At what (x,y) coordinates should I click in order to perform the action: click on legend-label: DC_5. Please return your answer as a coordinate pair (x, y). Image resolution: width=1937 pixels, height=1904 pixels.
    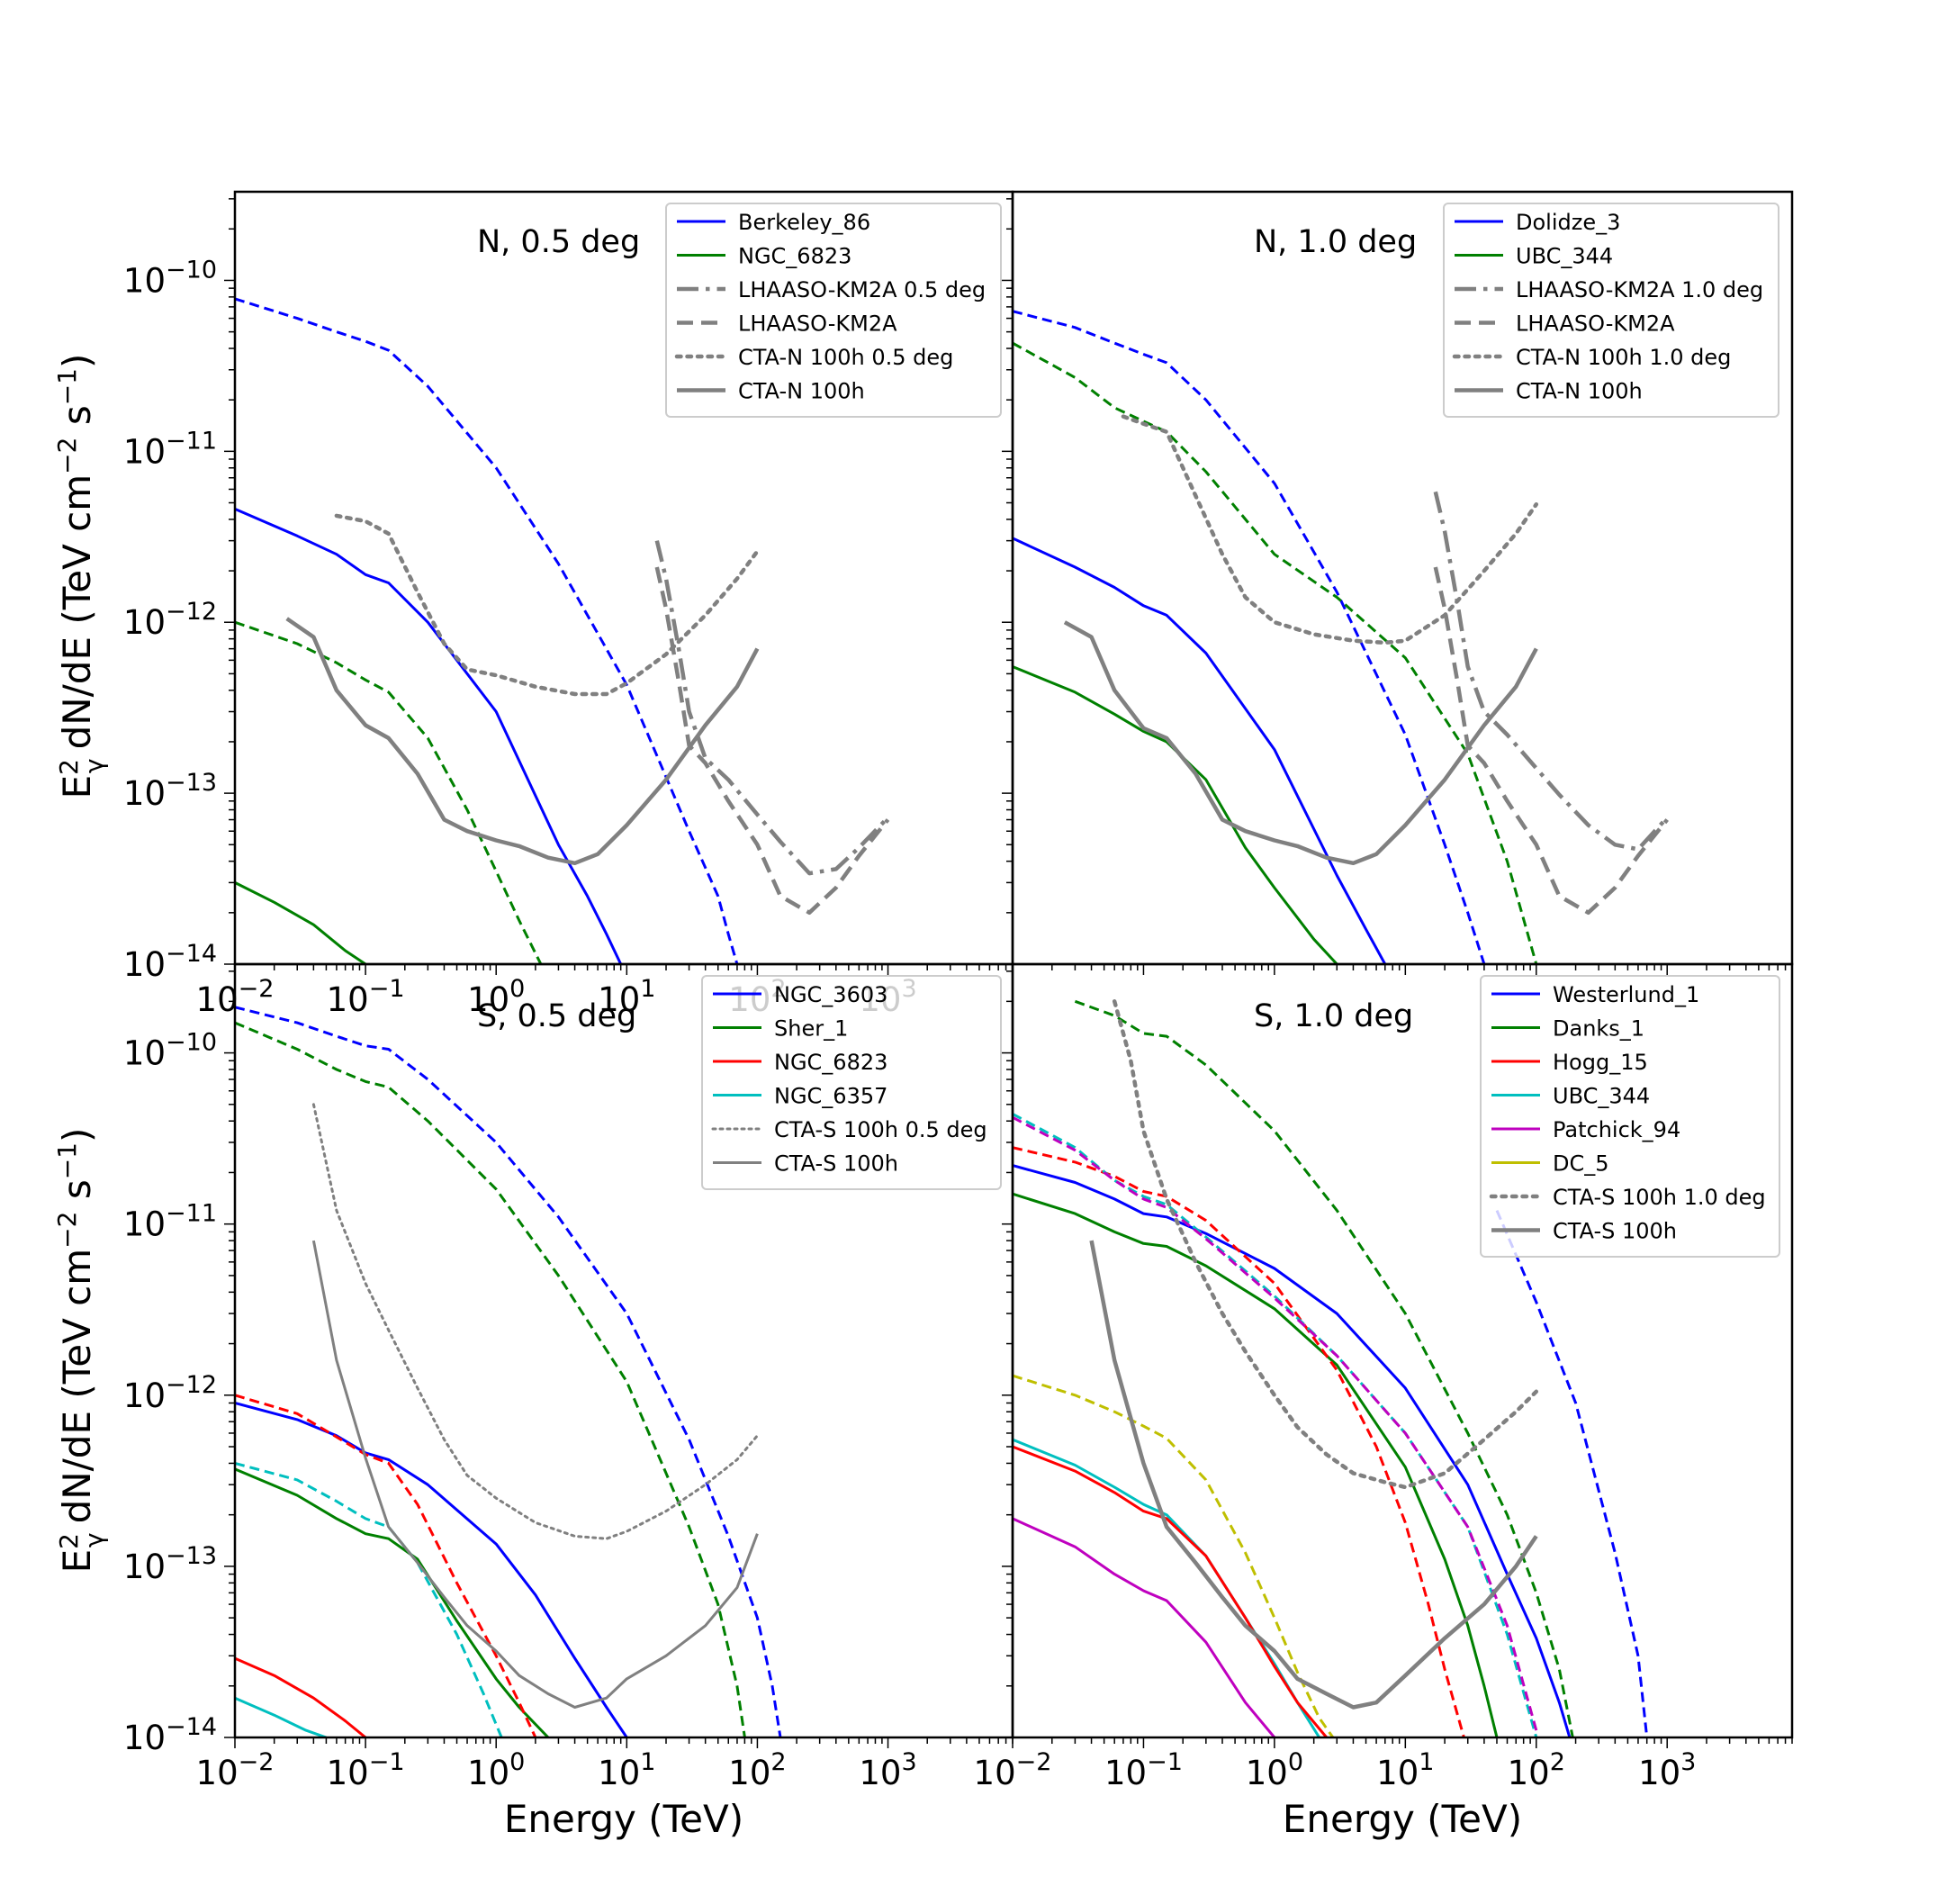
    Looking at the image, I should click on (1581, 1164).